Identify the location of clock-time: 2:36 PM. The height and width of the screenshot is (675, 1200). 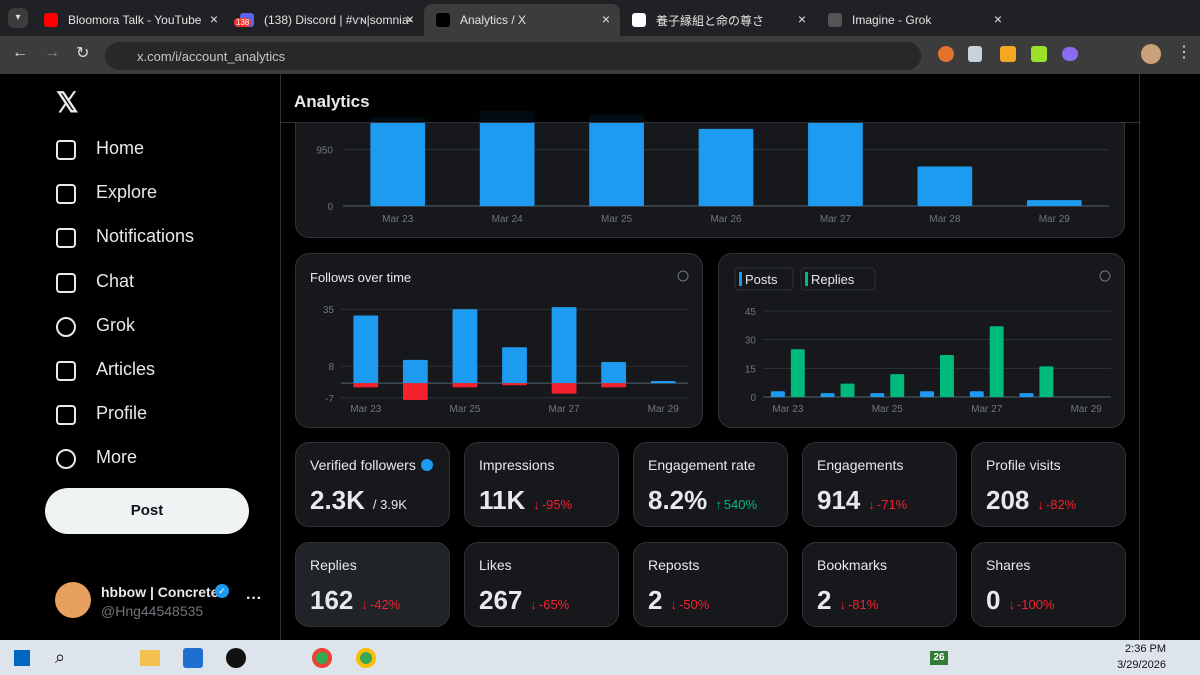
(1145, 649).